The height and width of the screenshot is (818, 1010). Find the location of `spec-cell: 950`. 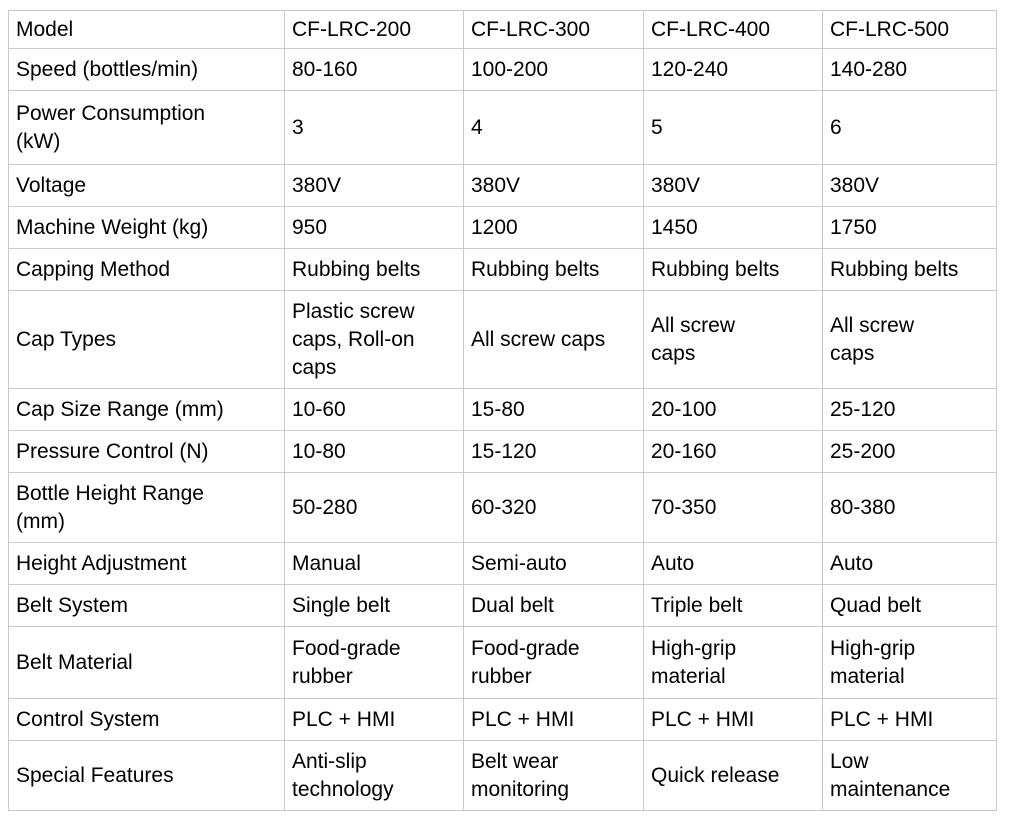

spec-cell: 950 is located at coordinates (374, 227).